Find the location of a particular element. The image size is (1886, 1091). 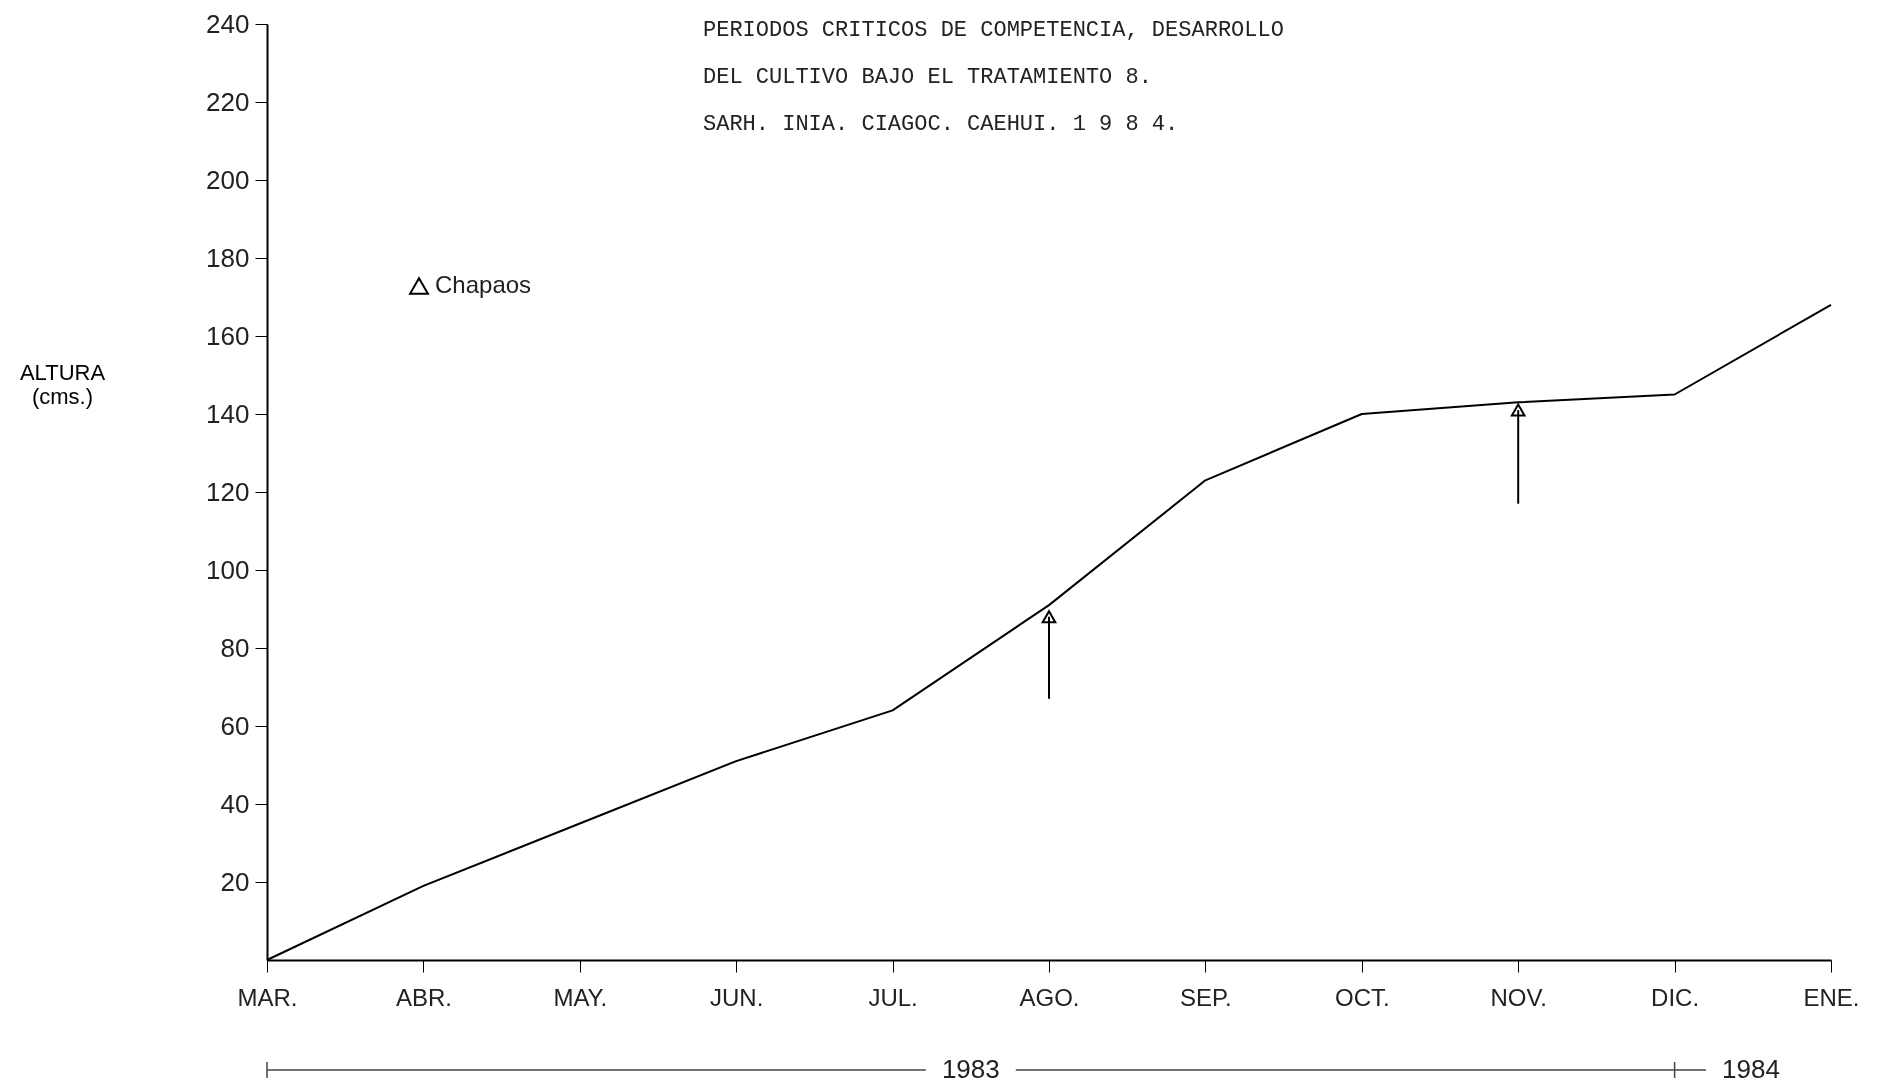

text: SARH. INIA. CIAGOC. CAEHUI. 1 9 8 4. is located at coordinates (941, 124).